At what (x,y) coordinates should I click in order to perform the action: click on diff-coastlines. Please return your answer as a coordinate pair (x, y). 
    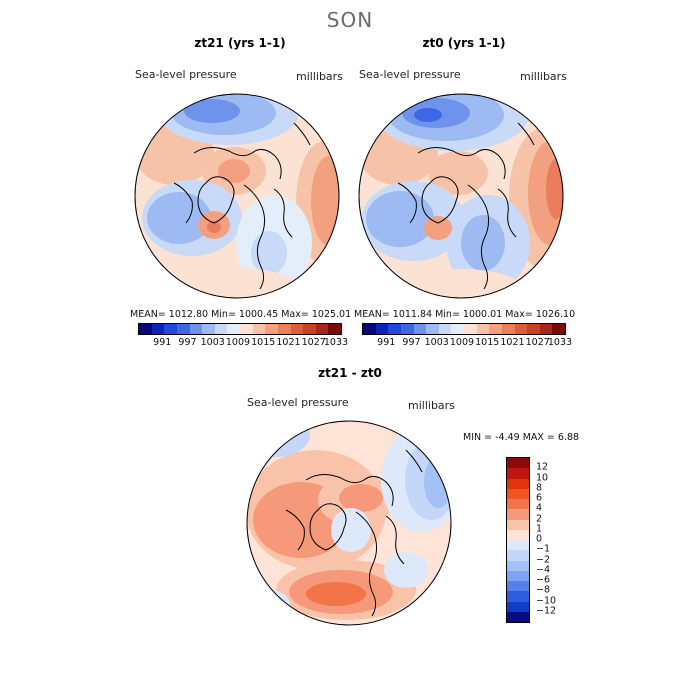
    Looking at the image, I should click on (354, 533).